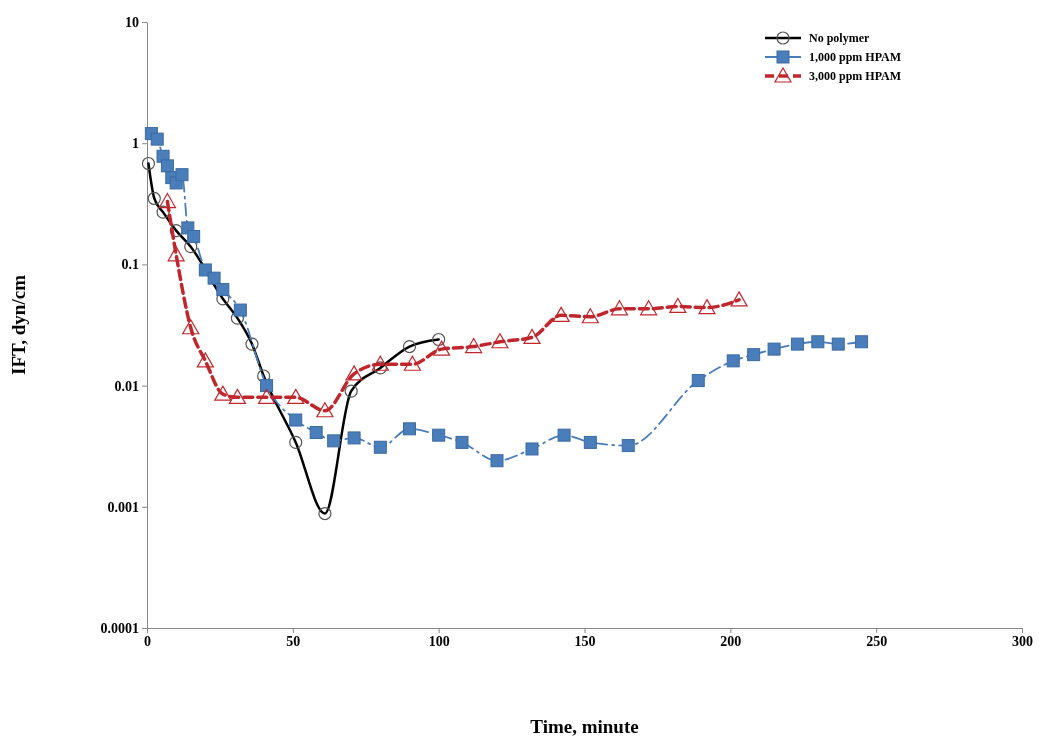 The height and width of the screenshot is (743, 1040). I want to click on x-tick-label: 50, so click(293, 641).